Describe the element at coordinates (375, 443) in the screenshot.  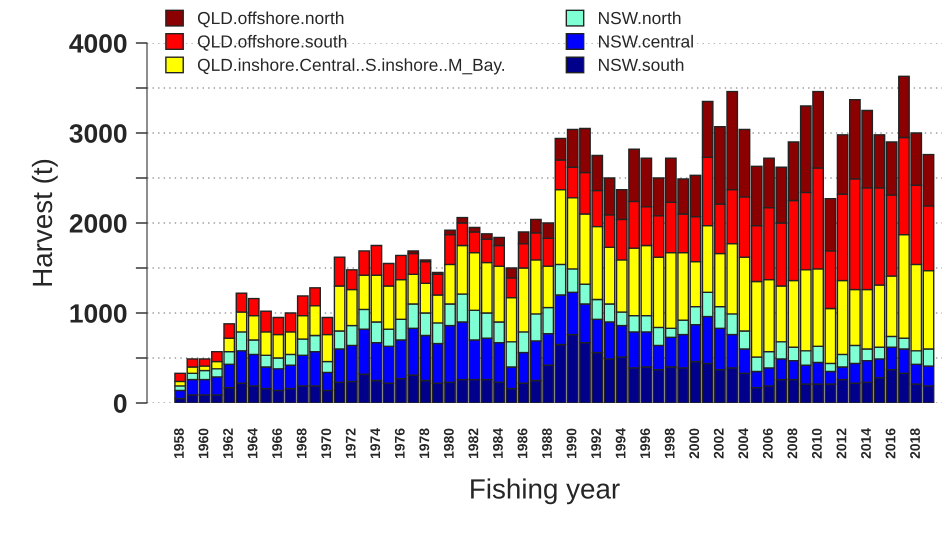
I see `x-tick-label: 1974` at that location.